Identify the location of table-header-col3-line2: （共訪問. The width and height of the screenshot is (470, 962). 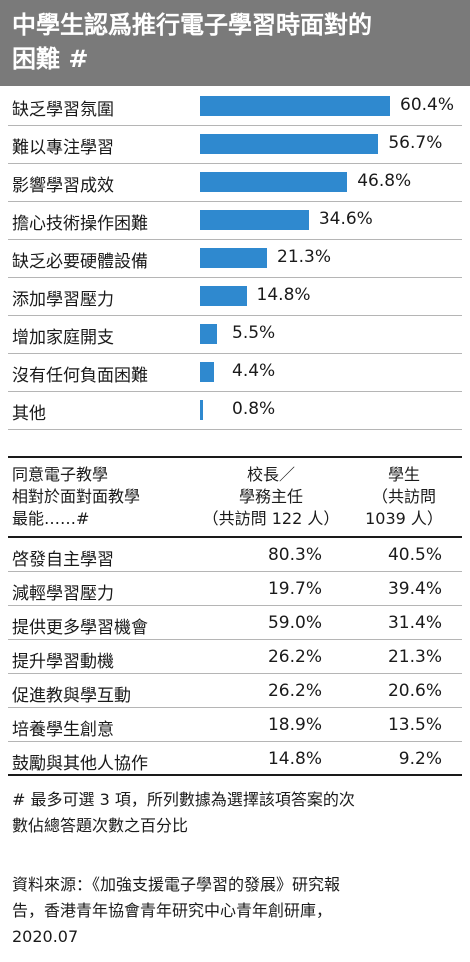
(403, 496).